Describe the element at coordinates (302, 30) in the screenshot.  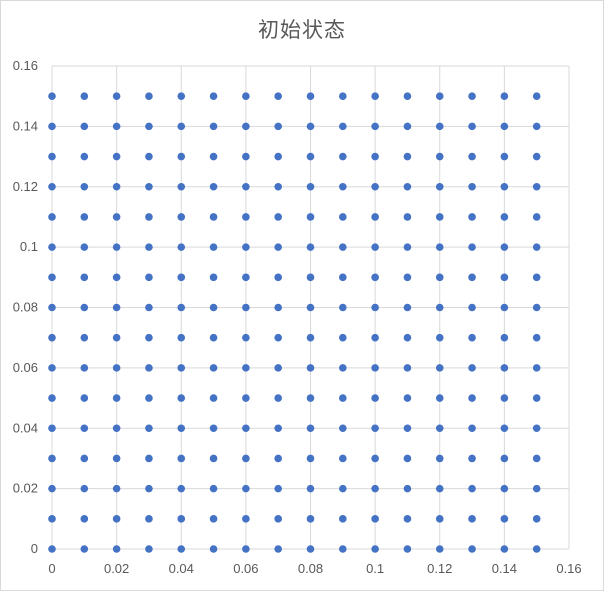
I see `chart-title: 初始状态` at that location.